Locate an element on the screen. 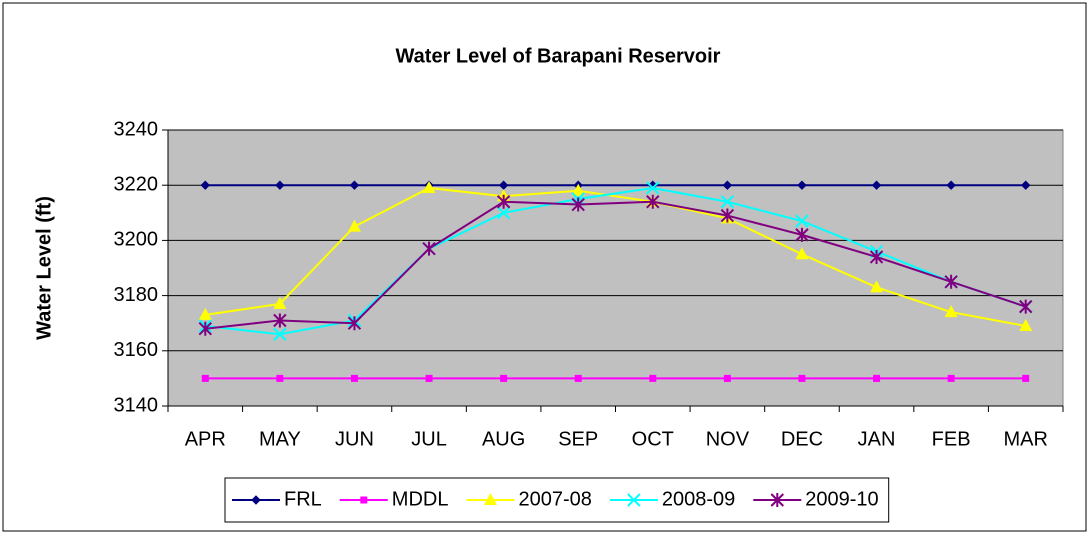 The height and width of the screenshot is (534, 1089). x-tick-label: DEC is located at coordinates (802, 439).